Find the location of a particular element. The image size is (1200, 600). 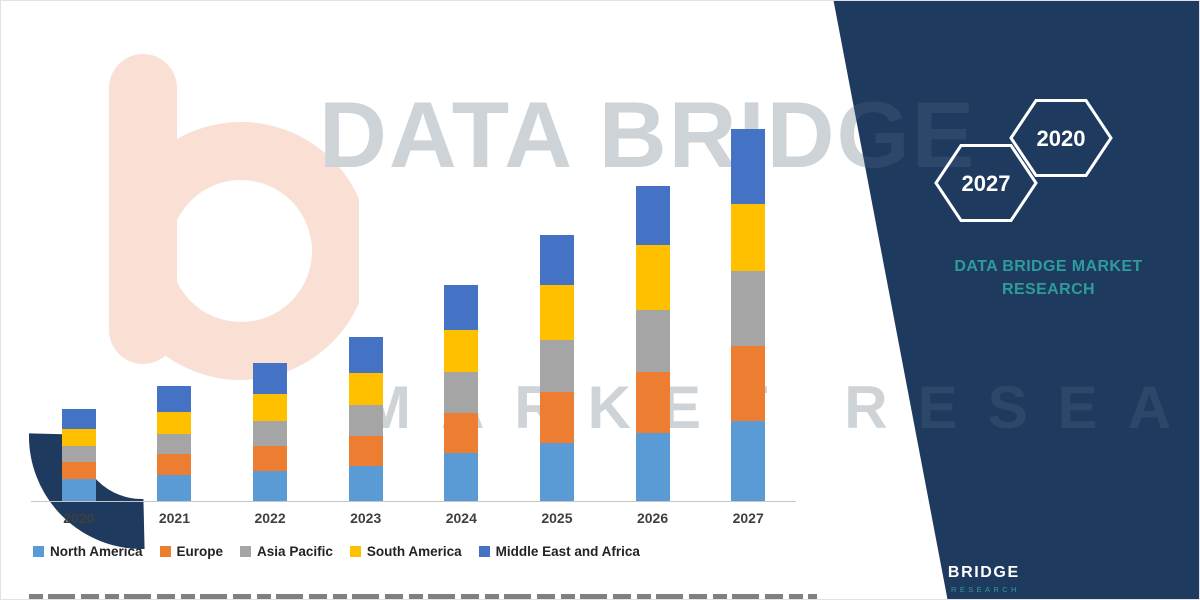

x-label-2024: 2024 is located at coordinates (461, 518).